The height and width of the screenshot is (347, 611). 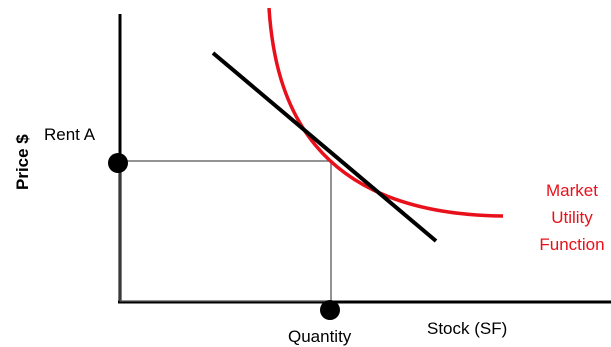 What do you see at coordinates (572, 217) in the screenshot?
I see `curve-label-line2: Utility` at bounding box center [572, 217].